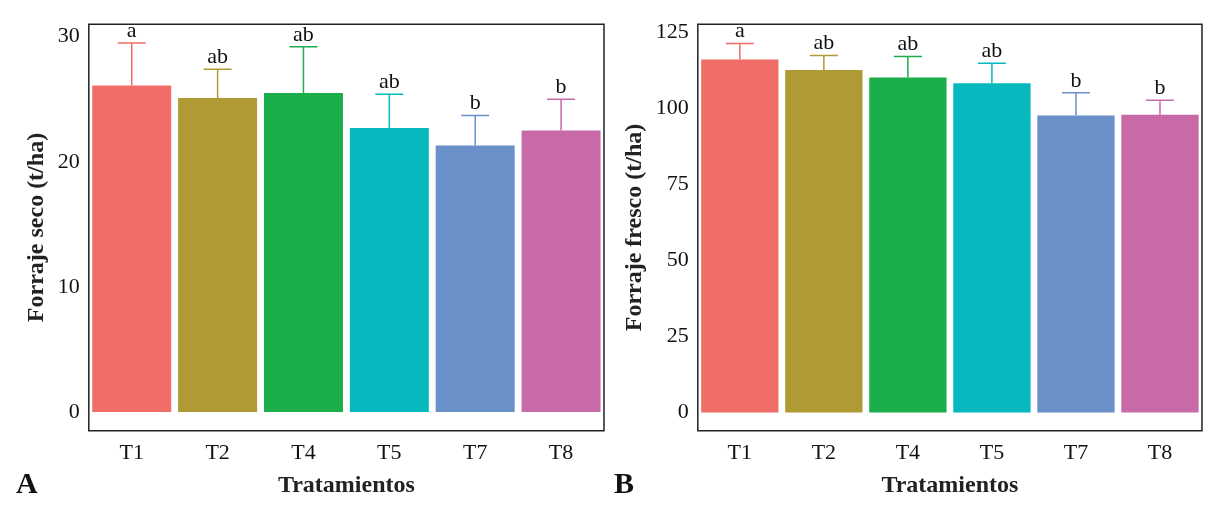 This screenshot has width=1213, height=516. I want to click on y-tick-label: 10, so click(68, 285).